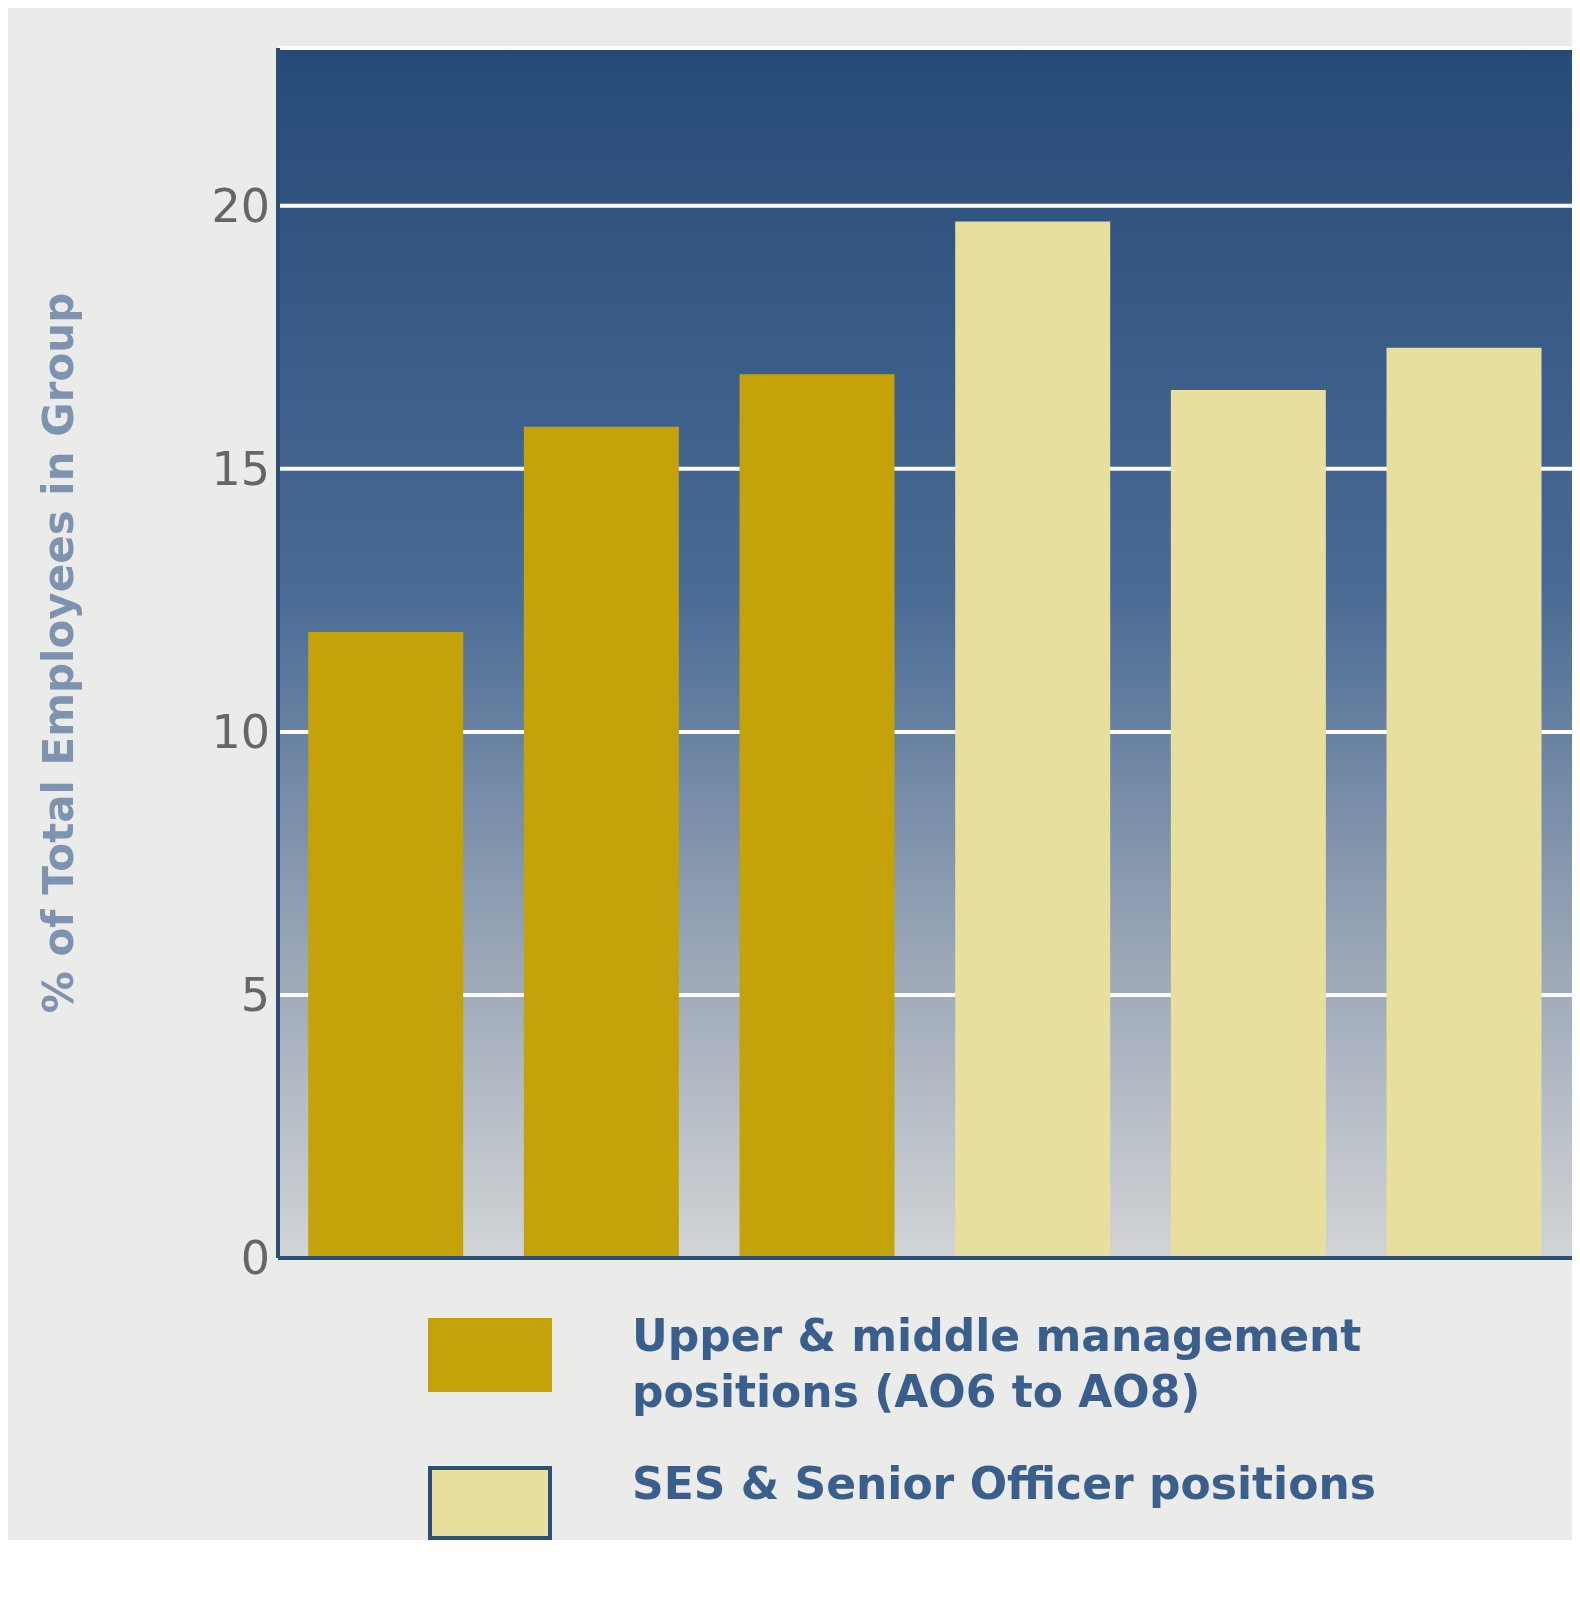 The height and width of the screenshot is (1618, 1580). I want to click on y-tick-label: 20, so click(240, 206).